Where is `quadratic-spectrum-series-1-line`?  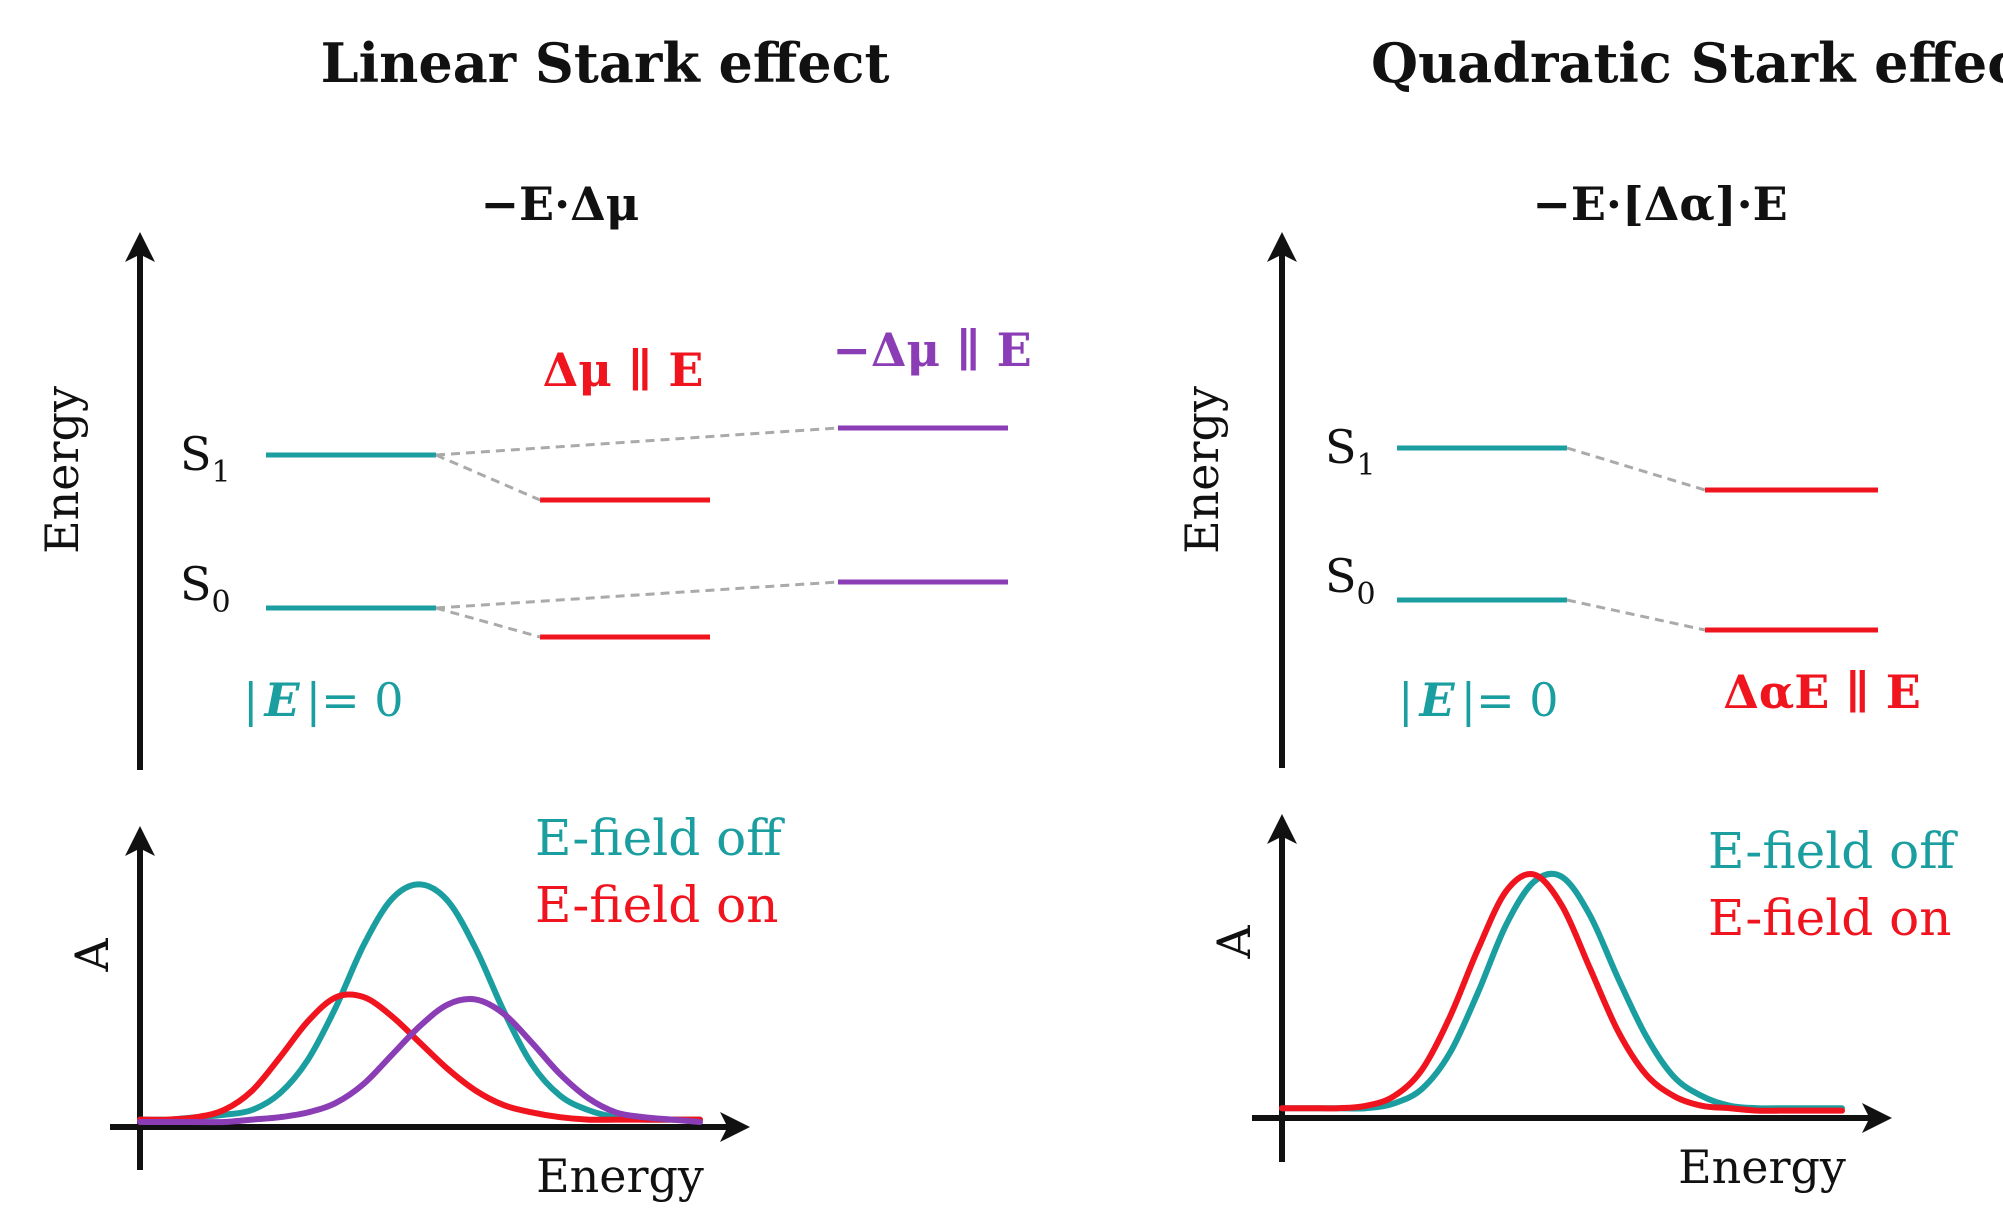
quadratic-spectrum-series-1-line is located at coordinates (1562, 992).